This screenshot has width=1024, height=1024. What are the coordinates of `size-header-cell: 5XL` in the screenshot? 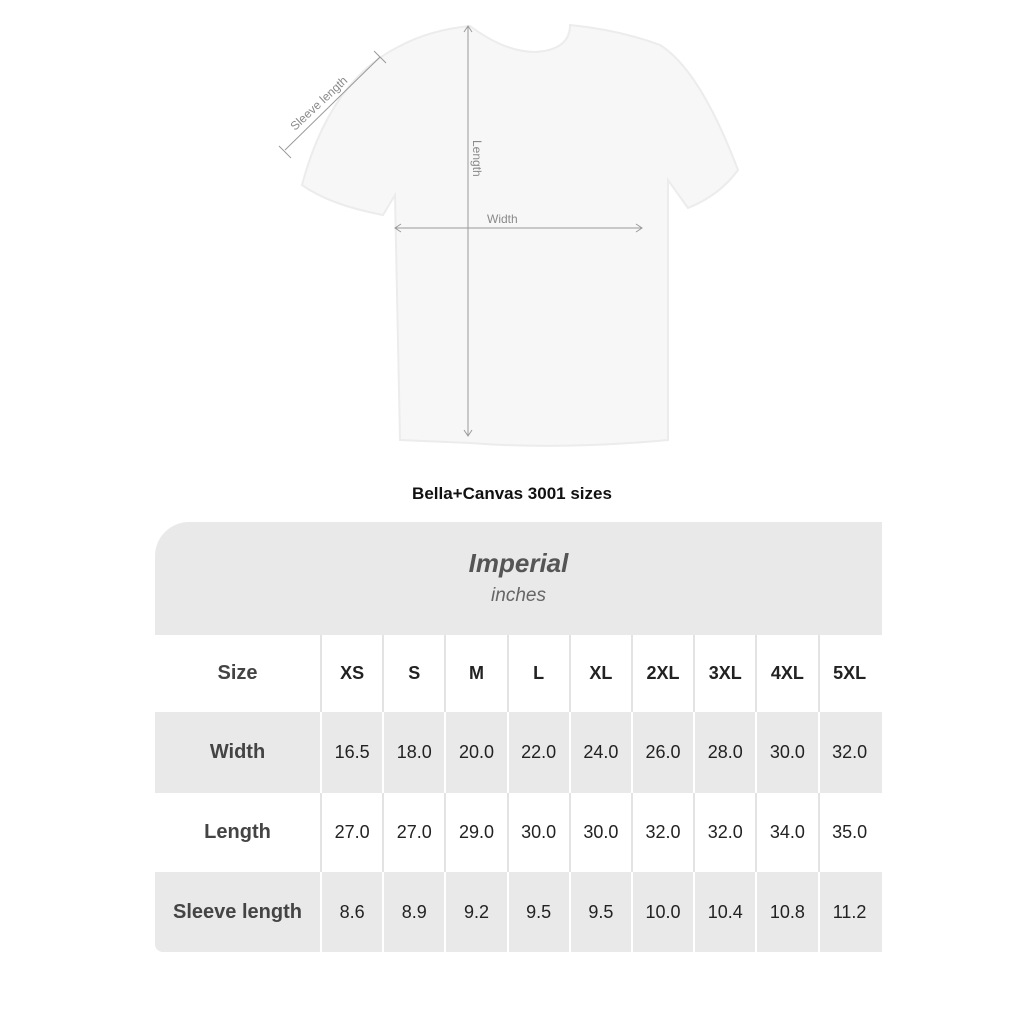 It's located at (848, 673).